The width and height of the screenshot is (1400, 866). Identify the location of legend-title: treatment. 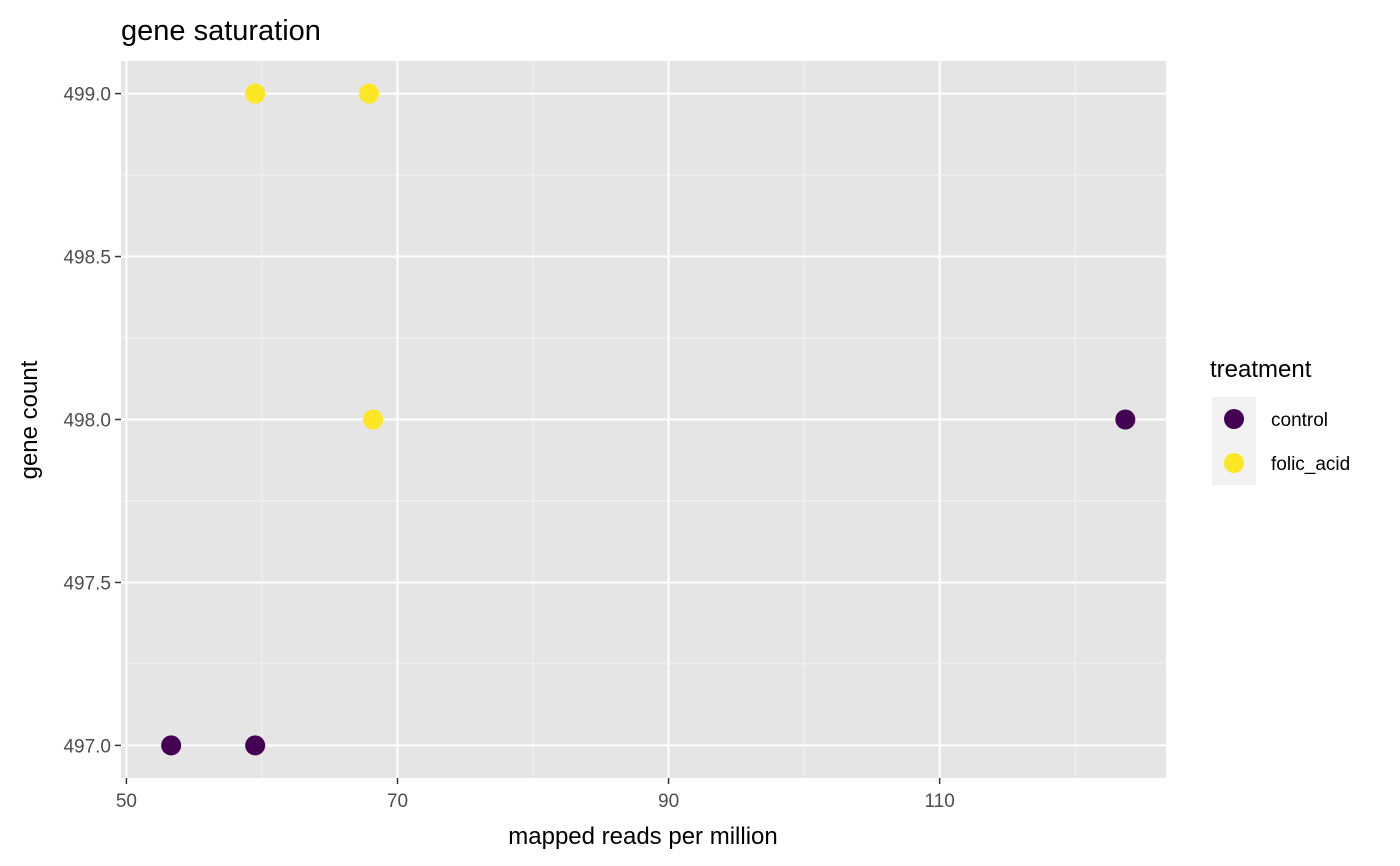
(1261, 369).